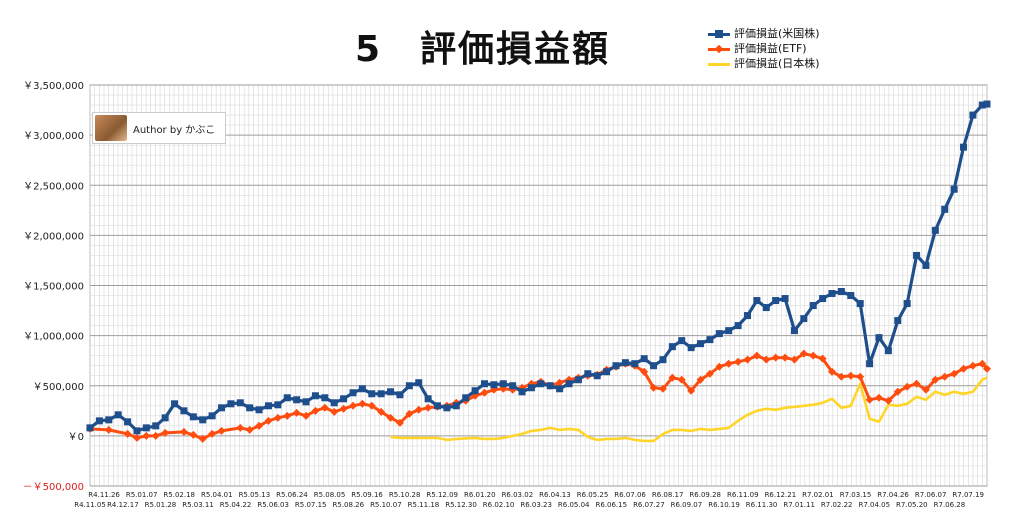 The height and width of the screenshot is (527, 1024). Describe the element at coordinates (53, 287) in the screenshot. I see `y-tick-label: ￥1,500,000` at that location.